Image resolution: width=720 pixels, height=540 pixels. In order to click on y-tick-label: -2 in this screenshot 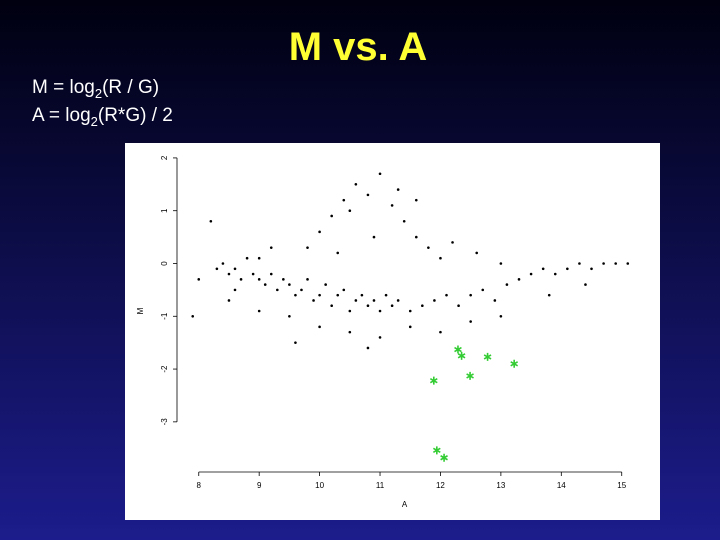, I will do `click(164, 369)`.